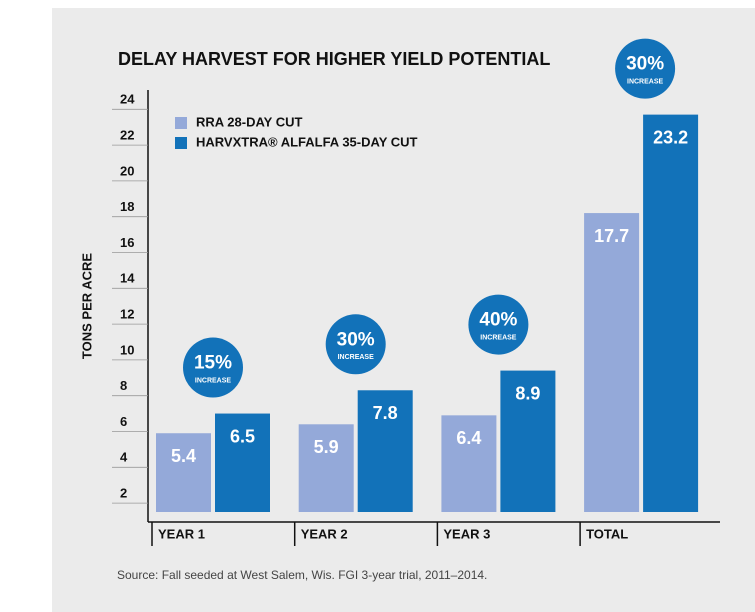 The image size is (755, 612). What do you see at coordinates (127, 170) in the screenshot?
I see `y-tick-label: 20` at bounding box center [127, 170].